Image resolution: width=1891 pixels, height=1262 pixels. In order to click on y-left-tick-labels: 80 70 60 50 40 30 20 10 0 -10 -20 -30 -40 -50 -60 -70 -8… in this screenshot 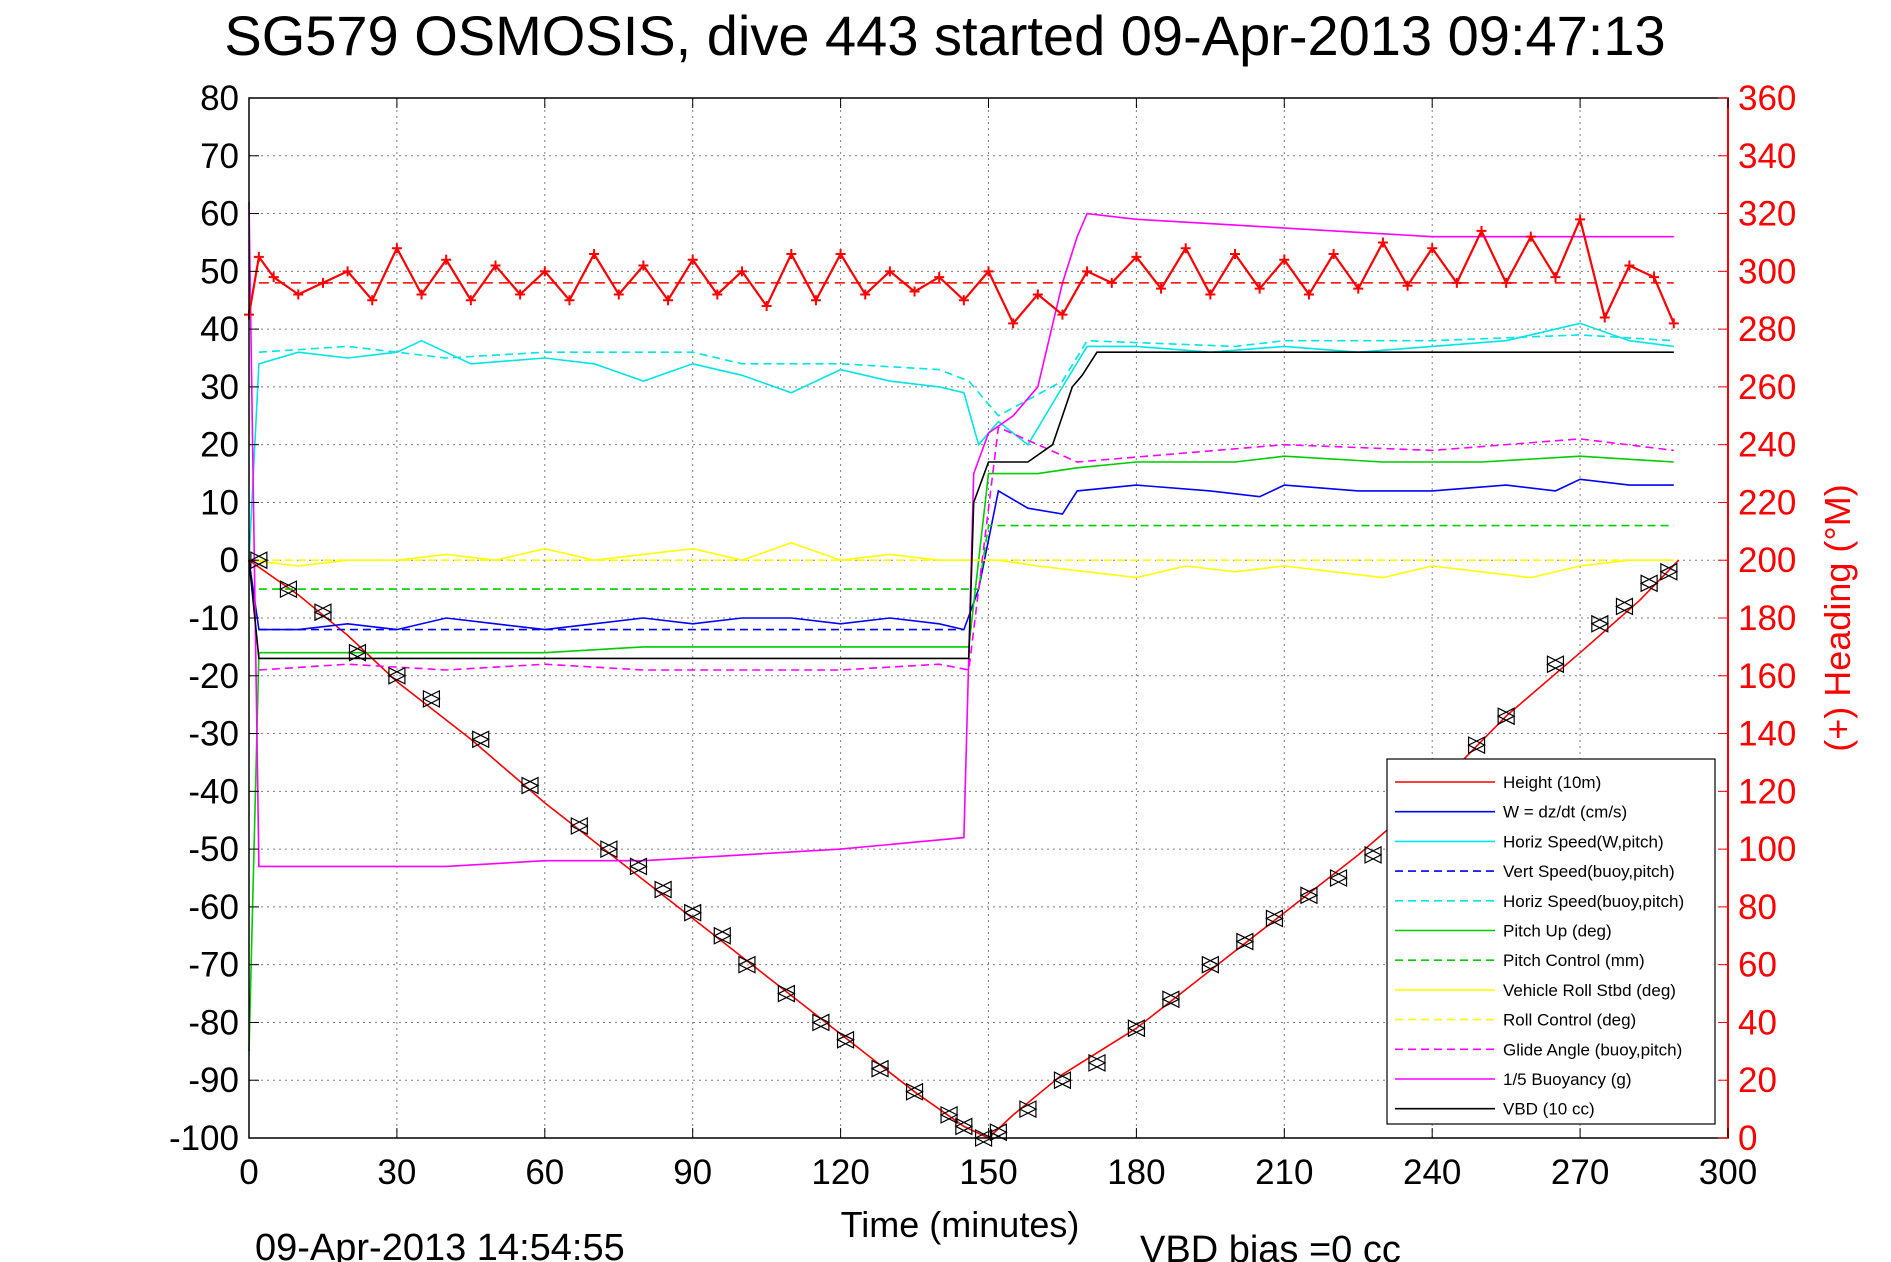, I will do `click(204, 618)`.